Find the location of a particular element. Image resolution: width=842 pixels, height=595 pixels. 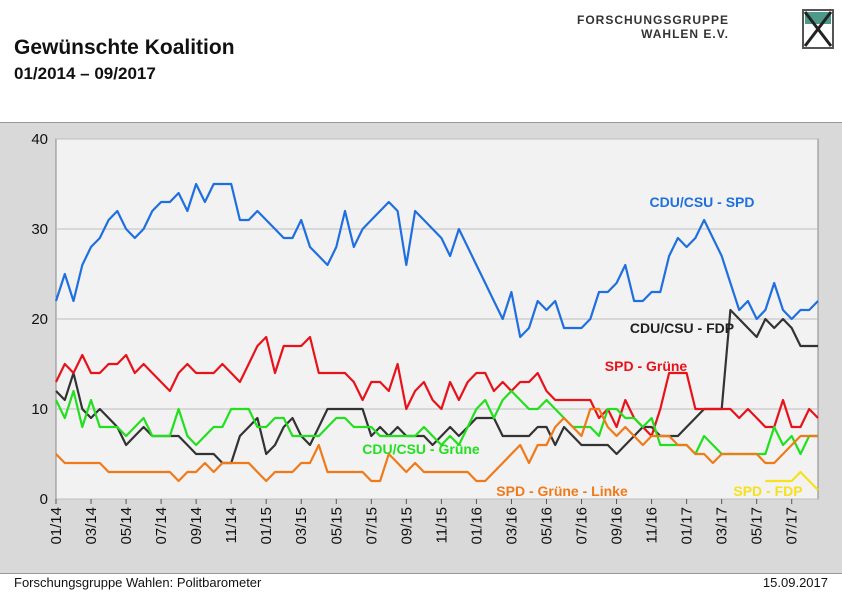

x-tick-label: 03/14 is located at coordinates (91, 526).